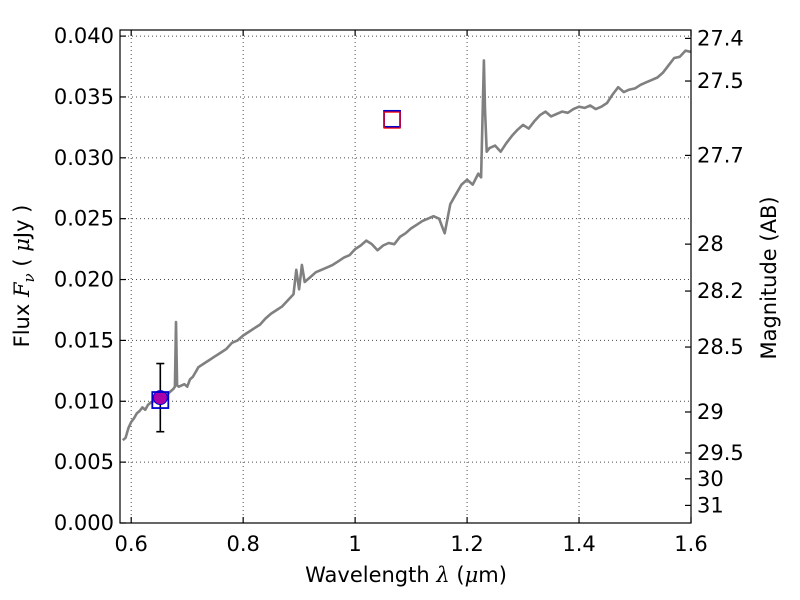 This screenshot has width=800, height=600. I want to click on y-tick-label: 0.015, so click(84, 340).